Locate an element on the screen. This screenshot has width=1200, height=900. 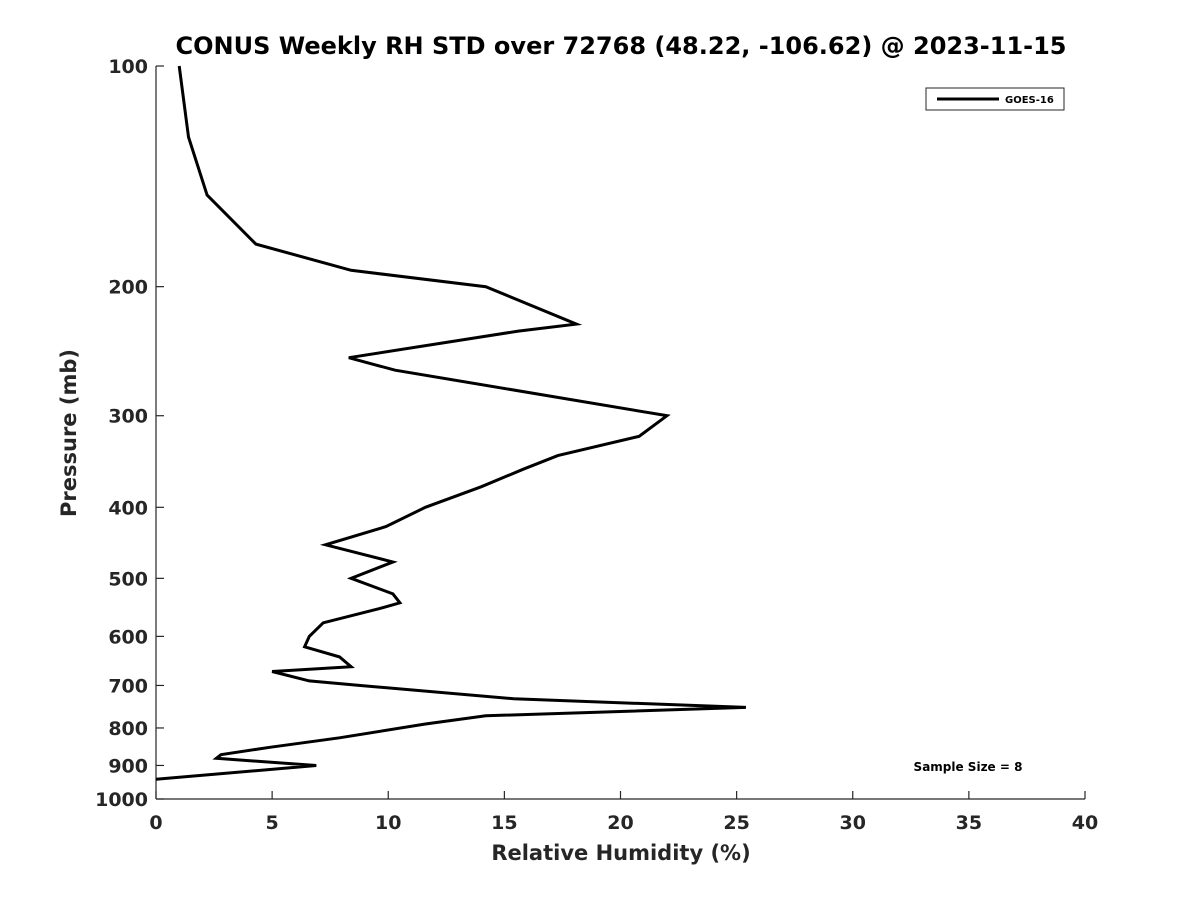
y-tick-label-200: 200 is located at coordinates (128, 288).